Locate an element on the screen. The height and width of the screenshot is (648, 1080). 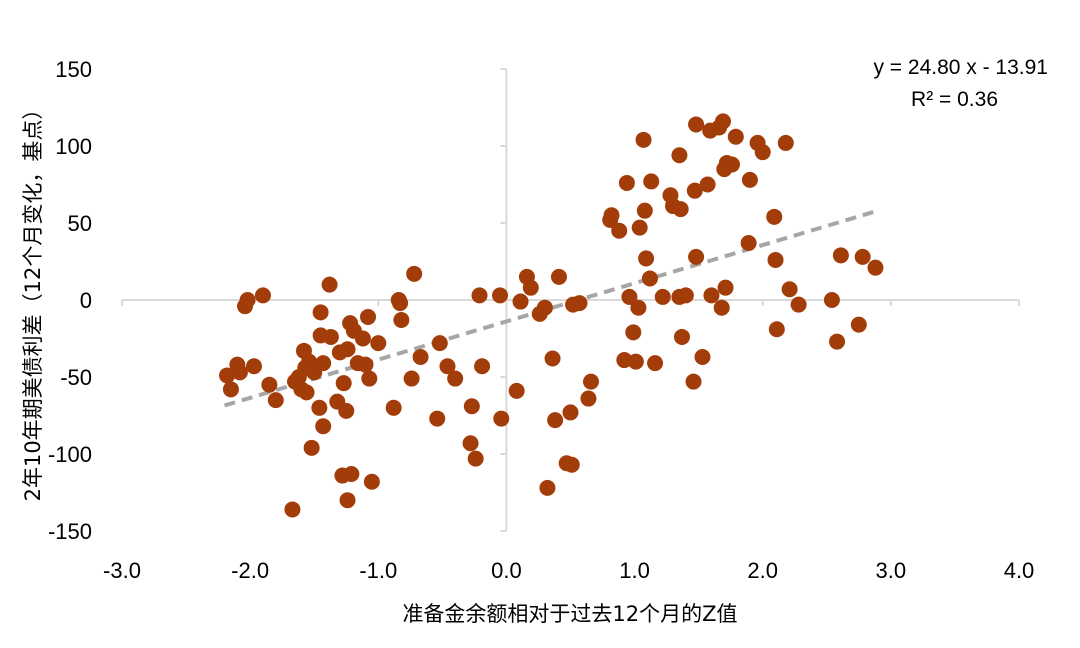
y-tick-label: 100 is located at coordinates (73, 146).